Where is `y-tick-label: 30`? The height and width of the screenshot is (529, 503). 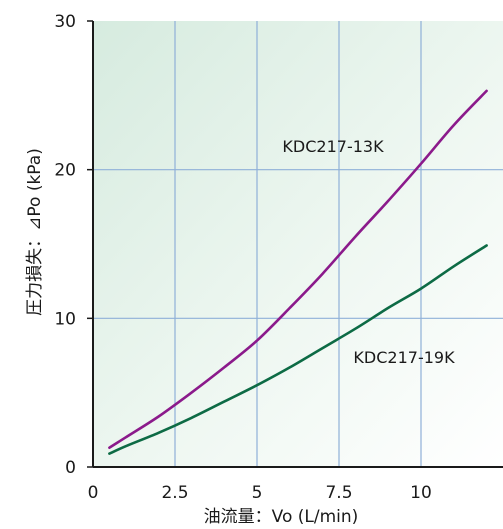 y-tick-label: 30 is located at coordinates (65, 22).